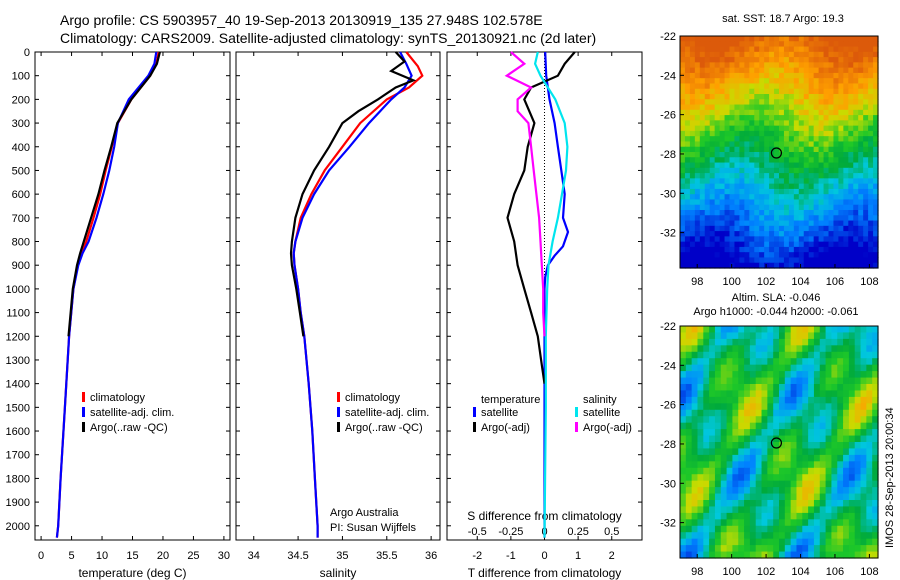  Describe the element at coordinates (697, 282) in the screenshot. I see `sst_map-xtick-label: 98` at that location.